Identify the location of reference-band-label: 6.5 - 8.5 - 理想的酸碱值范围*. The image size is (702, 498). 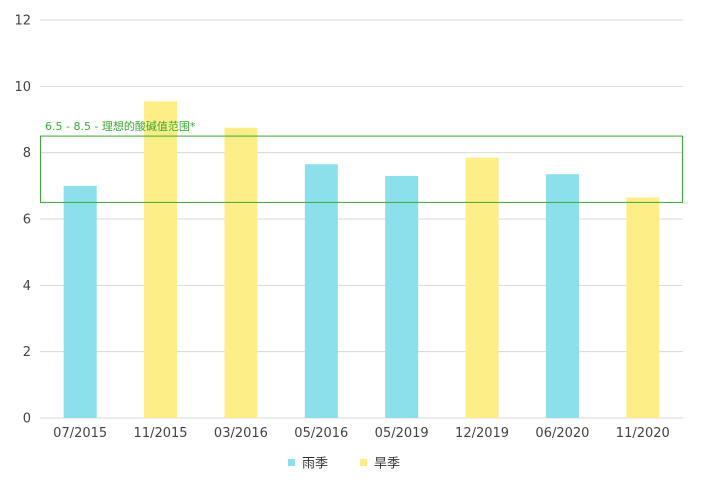
(120, 126).